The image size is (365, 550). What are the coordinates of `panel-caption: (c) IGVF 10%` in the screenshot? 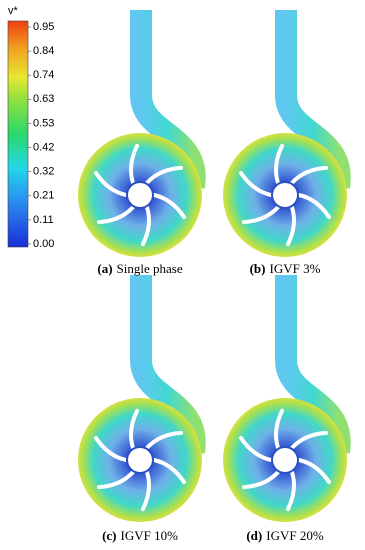 It's located at (140, 535).